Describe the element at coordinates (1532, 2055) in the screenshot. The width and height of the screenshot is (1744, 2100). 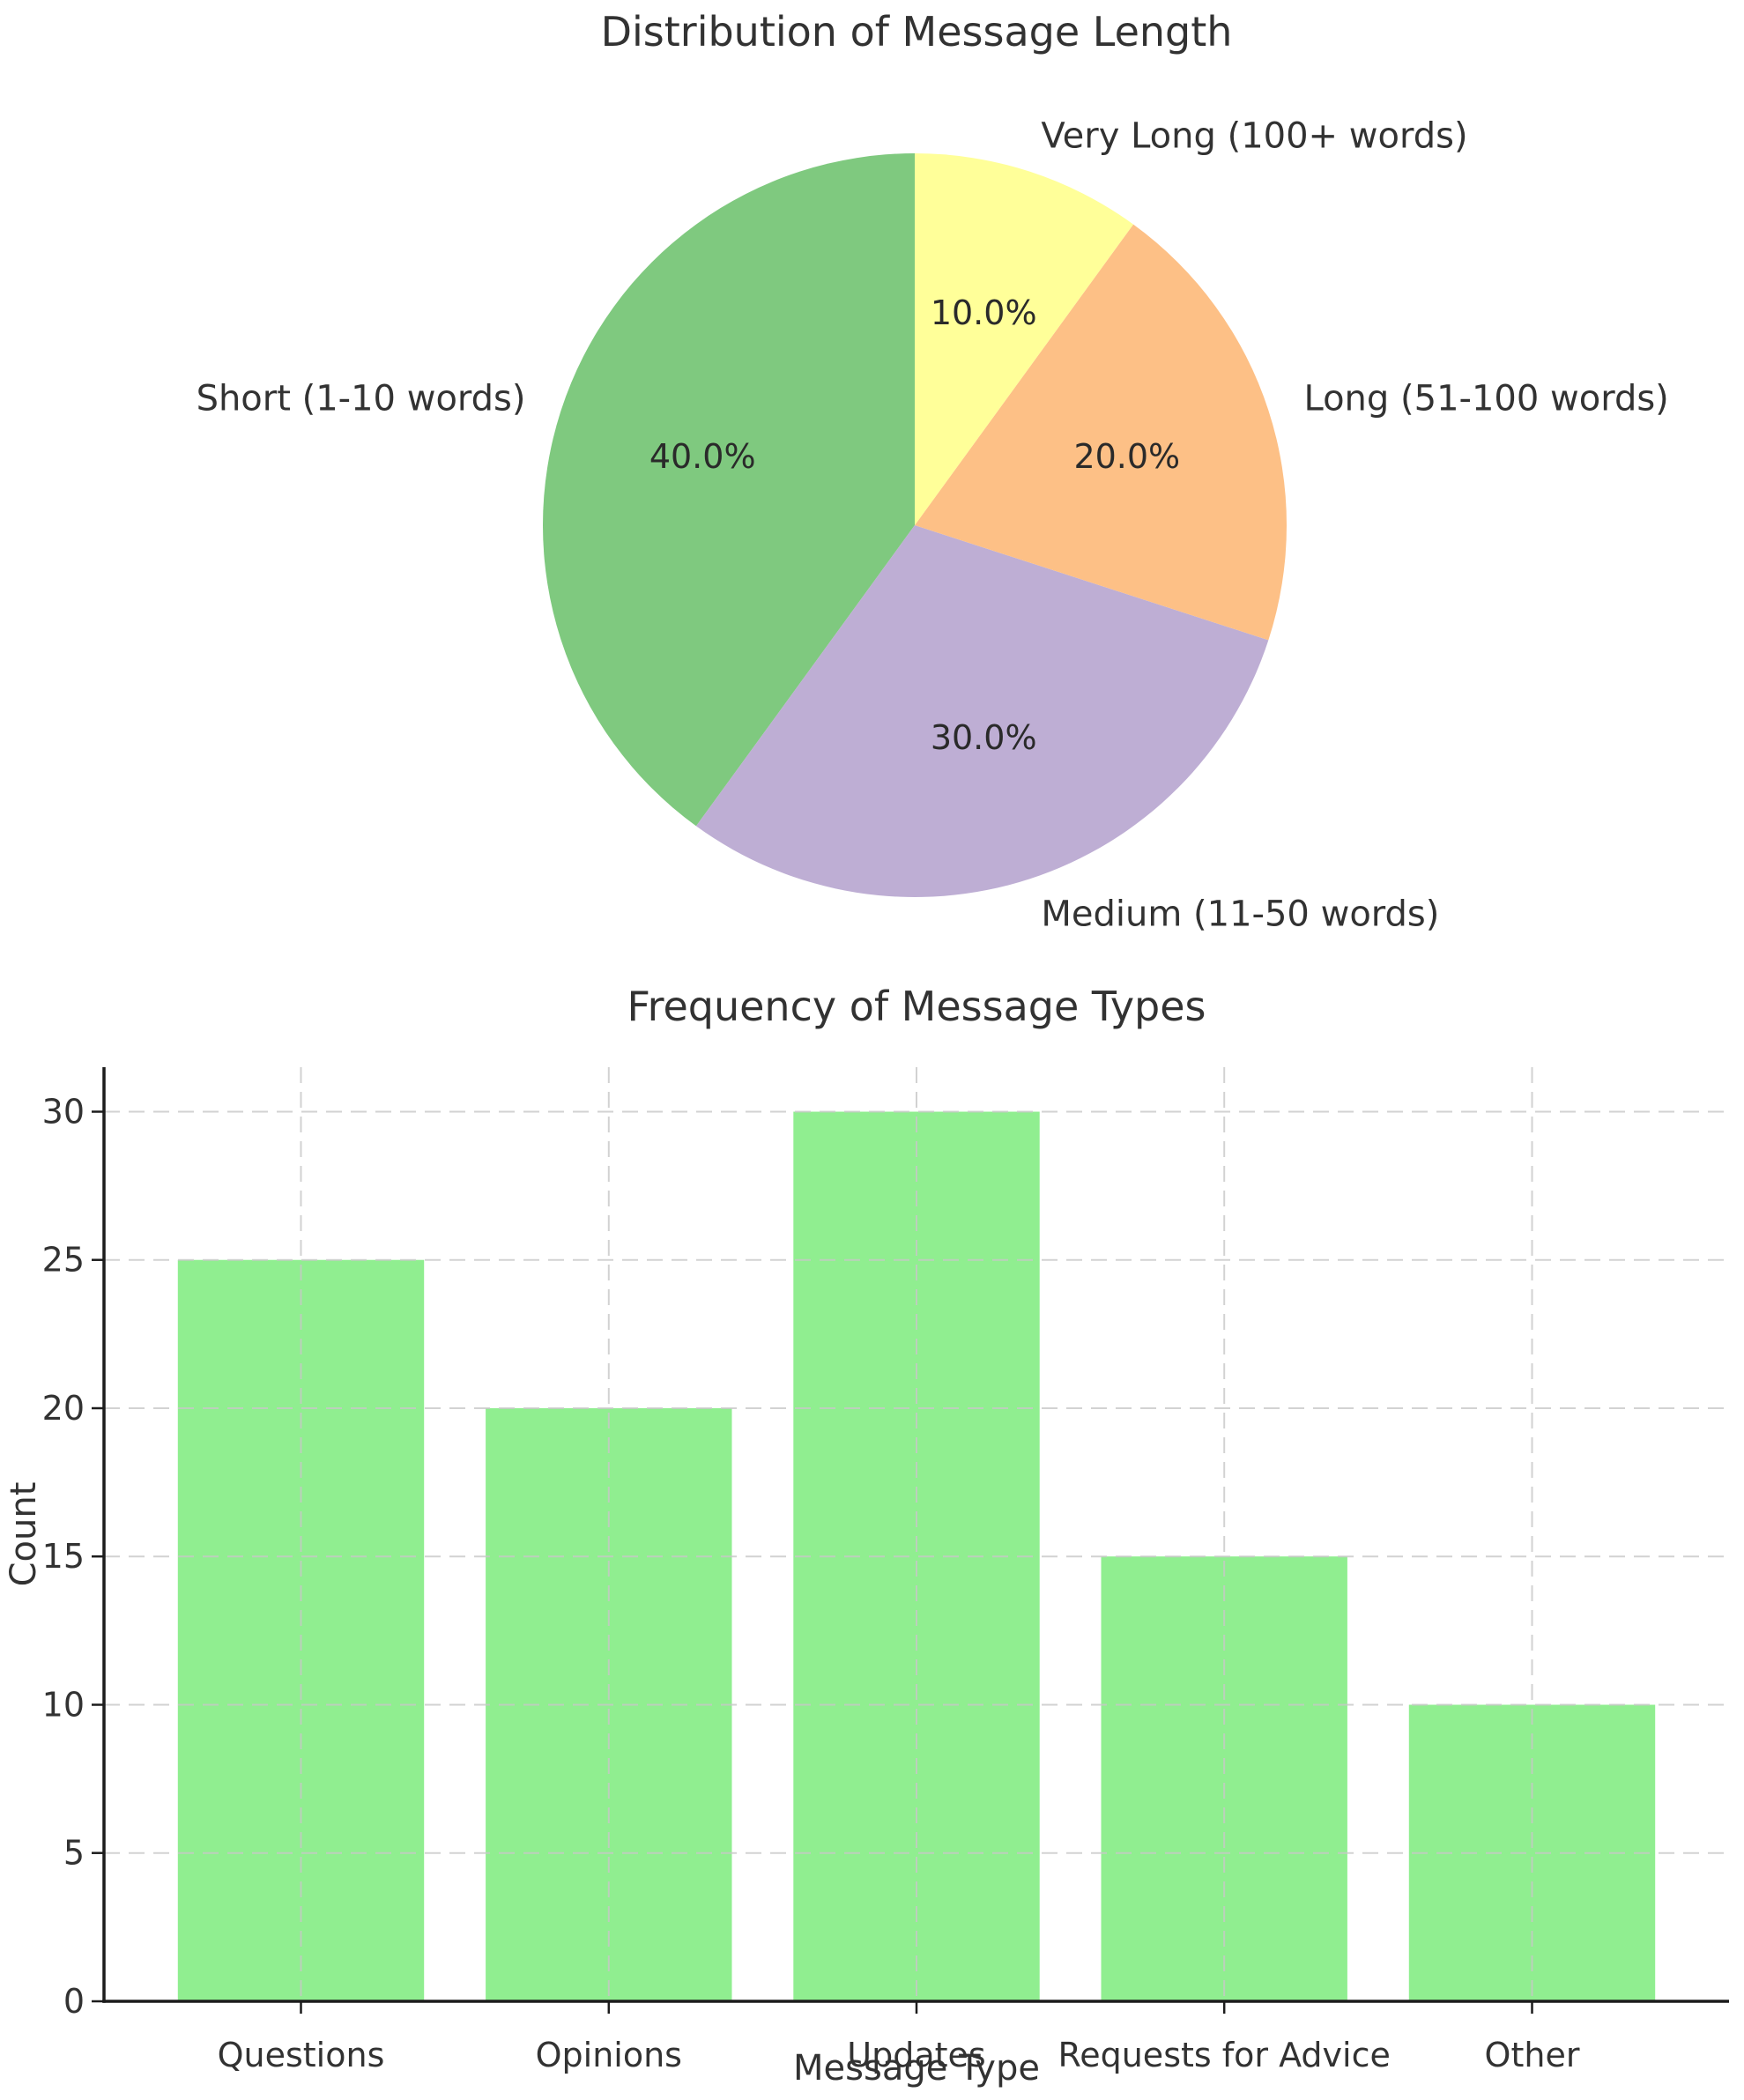
I see `x-tick-label: Other` at that location.